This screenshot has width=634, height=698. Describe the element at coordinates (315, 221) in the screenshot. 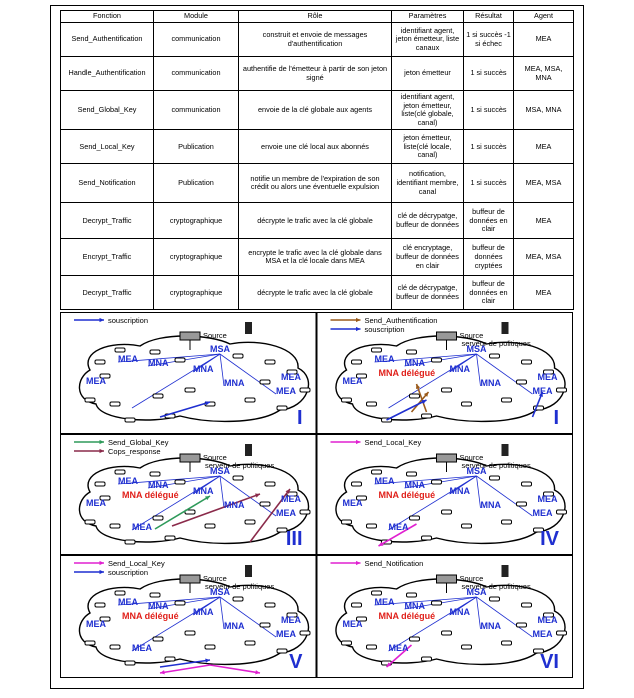

I see `table-cell: décrypte le trafic avec la clé globale` at that location.